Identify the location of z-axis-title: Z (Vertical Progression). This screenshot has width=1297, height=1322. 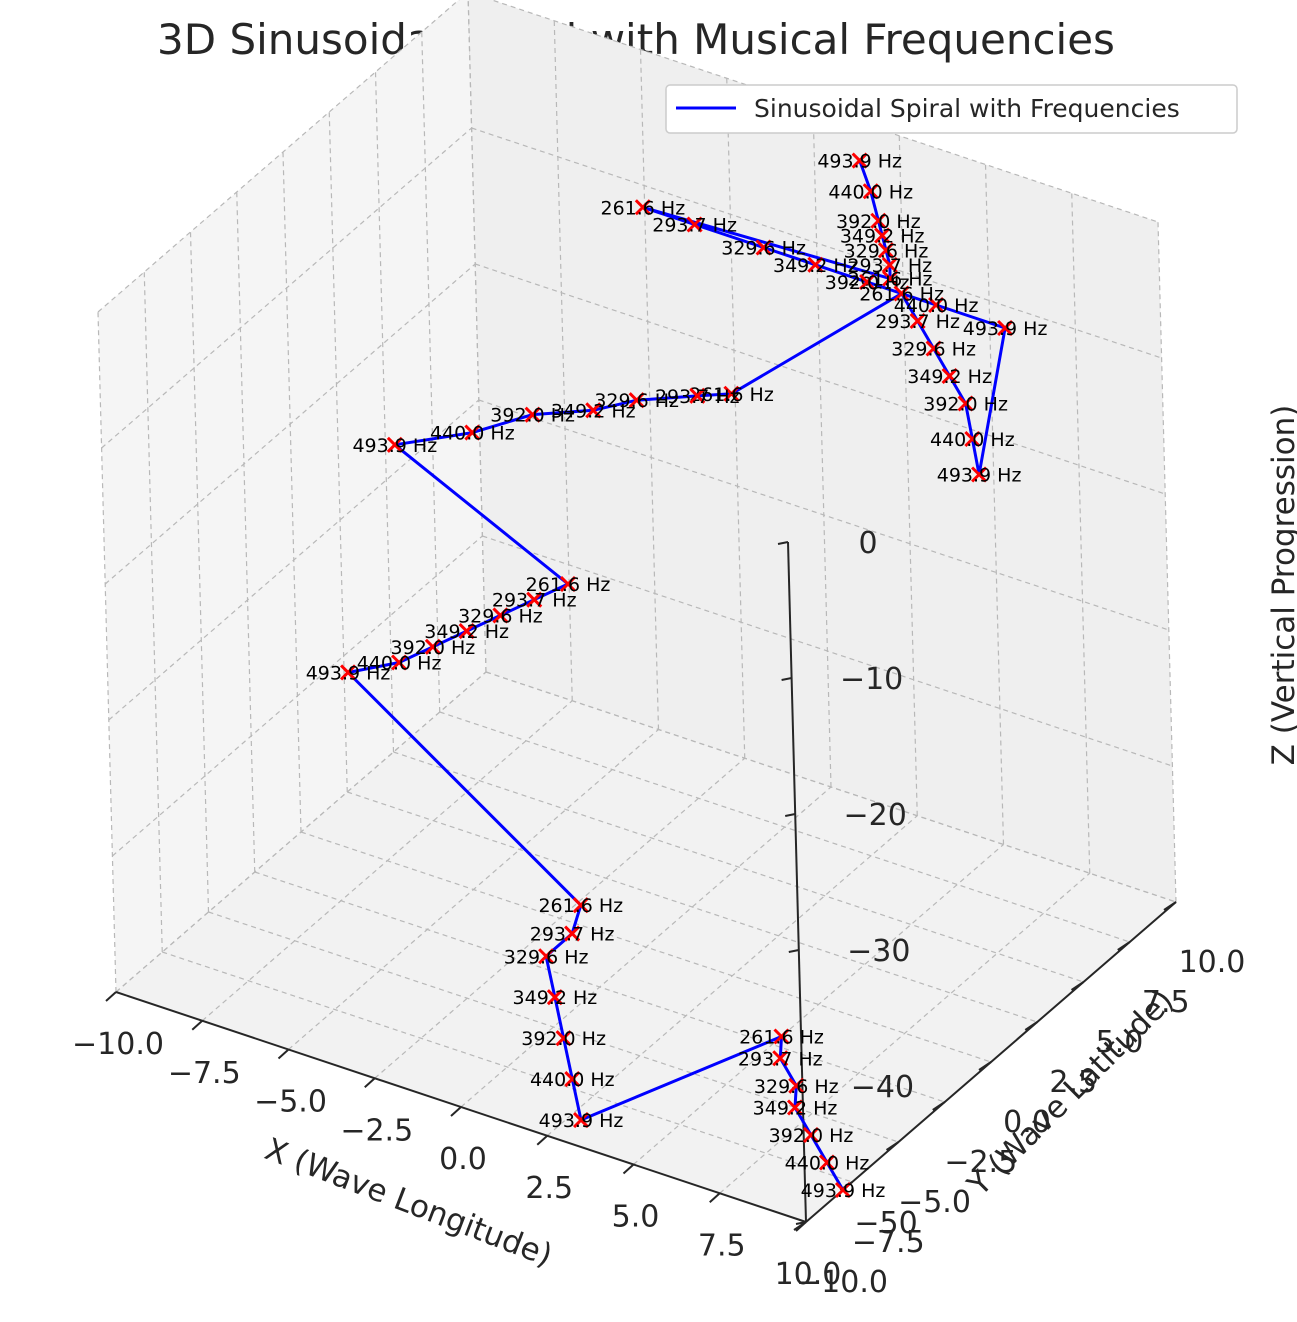
(1281, 585).